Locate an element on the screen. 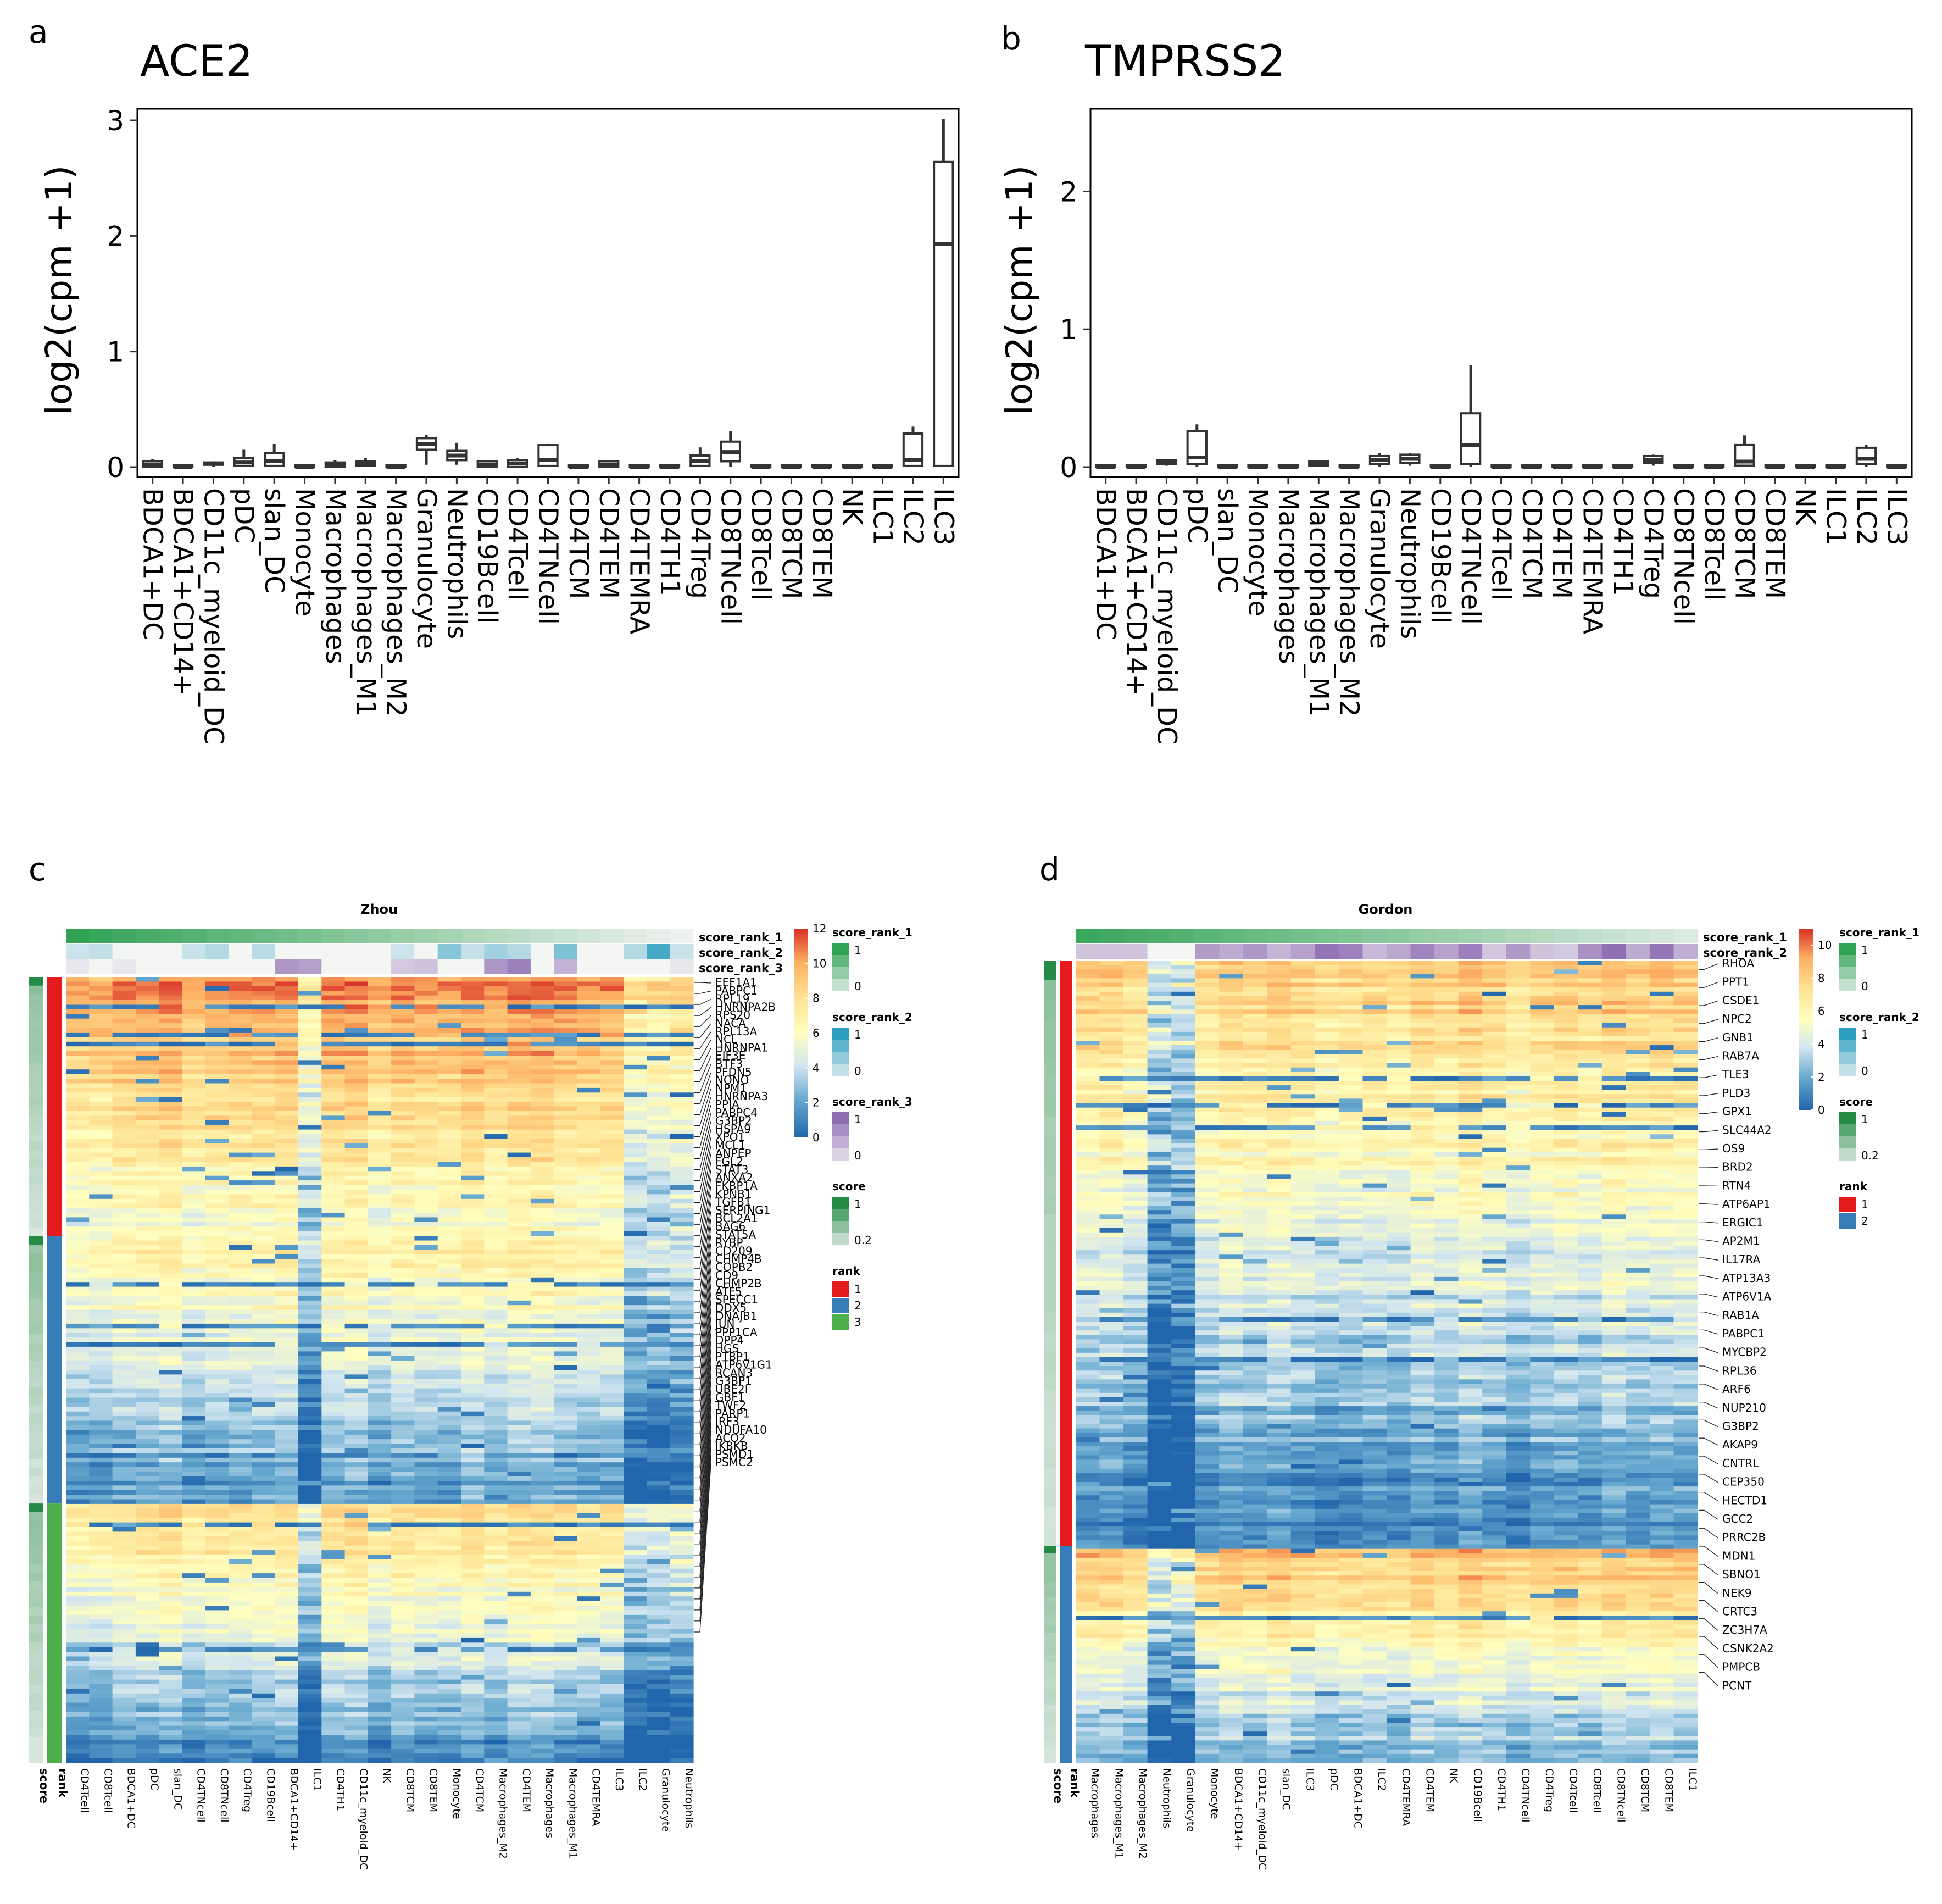 The width and height of the screenshot is (1942, 1904). x-tick-label: CD4TEM is located at coordinates (1561, 543).